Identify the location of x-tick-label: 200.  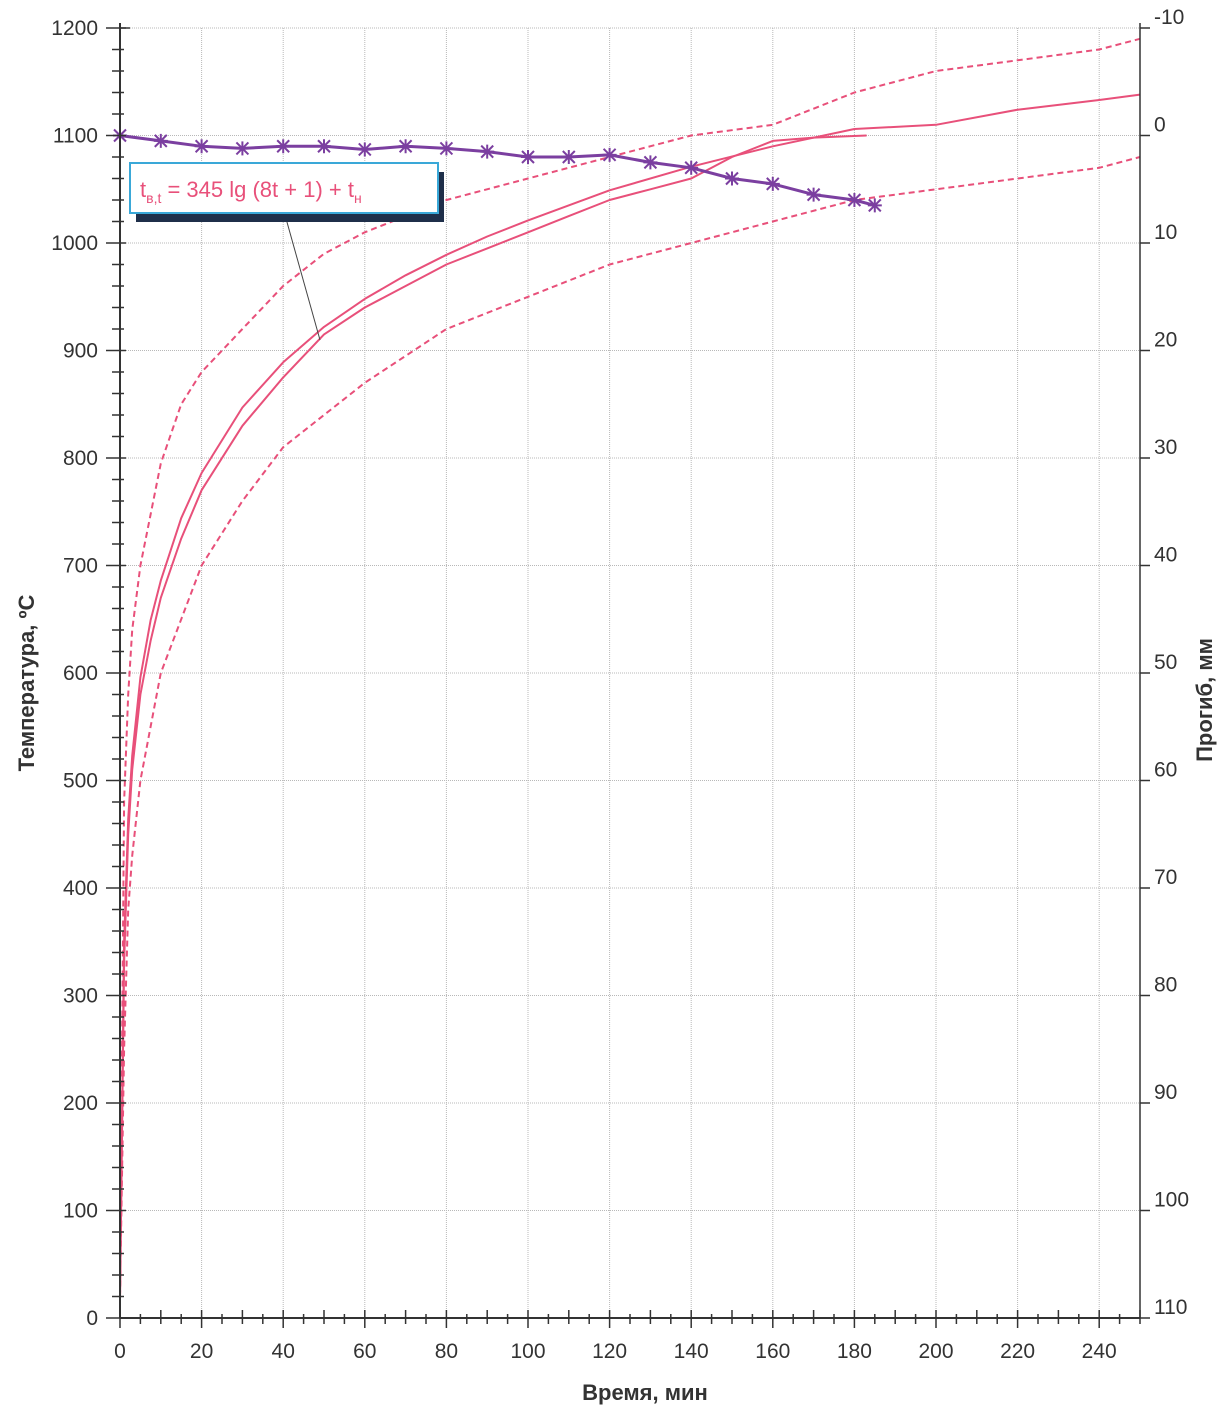
(935, 1351).